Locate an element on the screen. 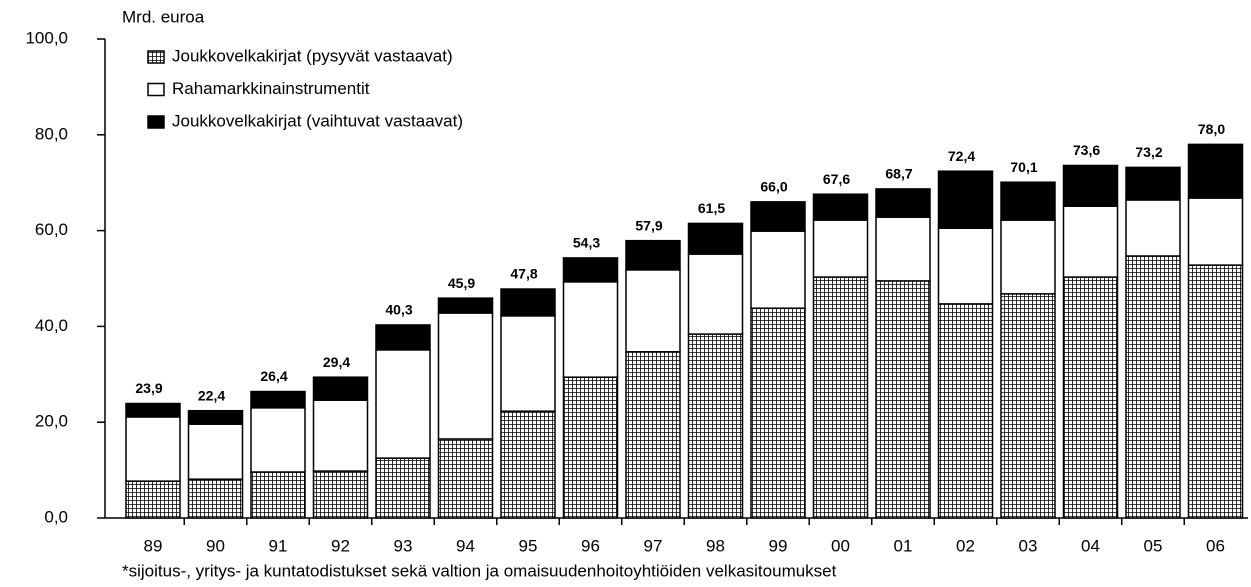  total-label: 54,3 is located at coordinates (586, 243).